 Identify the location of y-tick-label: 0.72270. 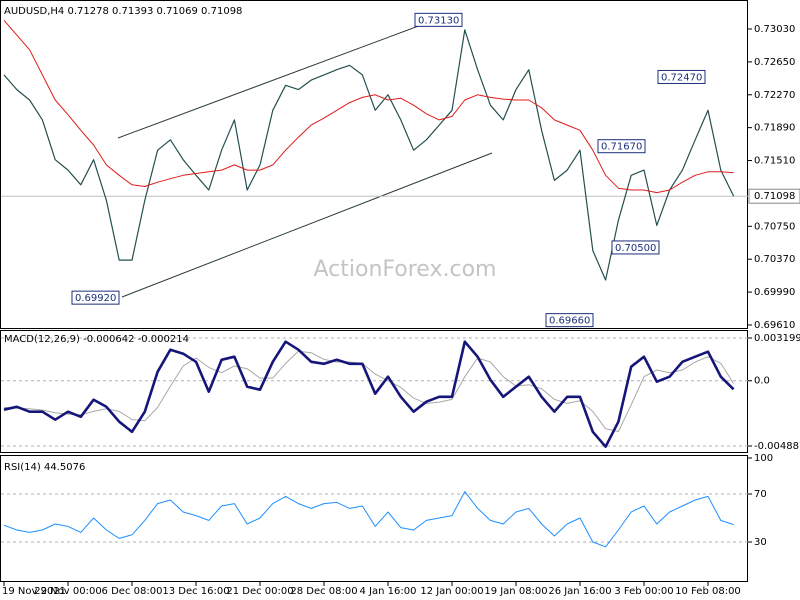
(774, 95).